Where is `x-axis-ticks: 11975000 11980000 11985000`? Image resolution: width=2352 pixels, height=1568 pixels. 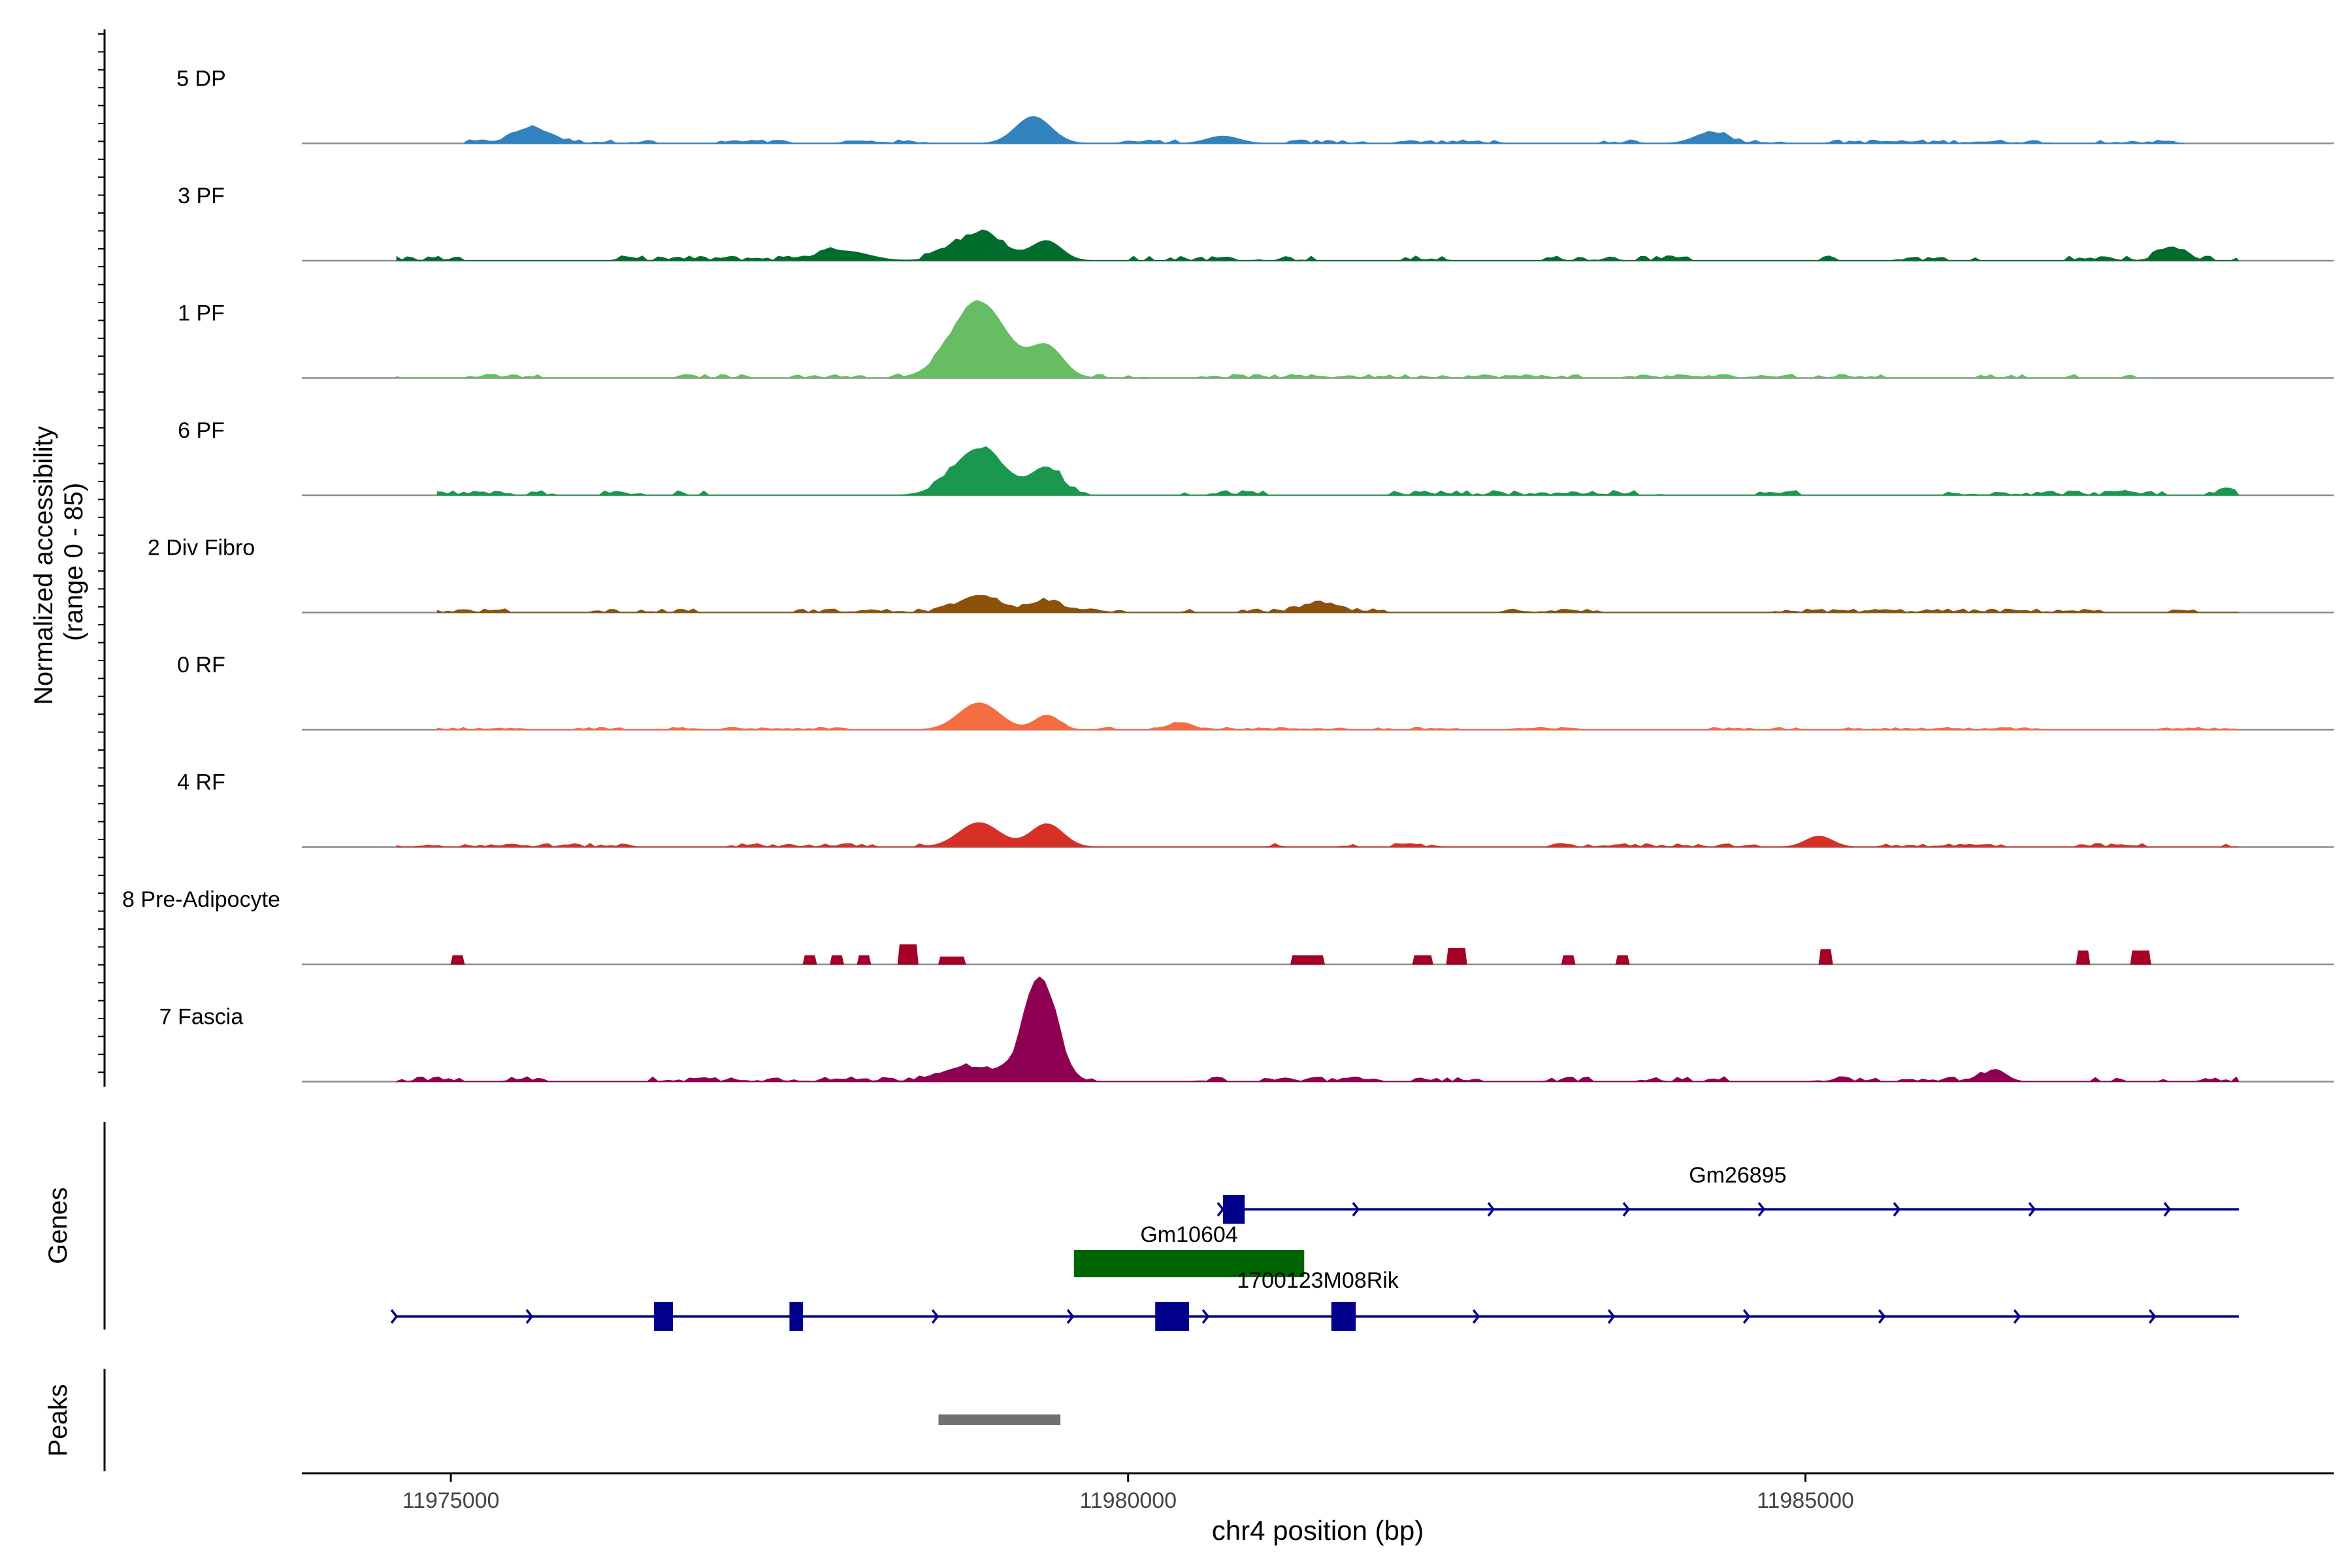
x-axis-ticks: 11975000 11980000 11985000 is located at coordinates (1128, 1493).